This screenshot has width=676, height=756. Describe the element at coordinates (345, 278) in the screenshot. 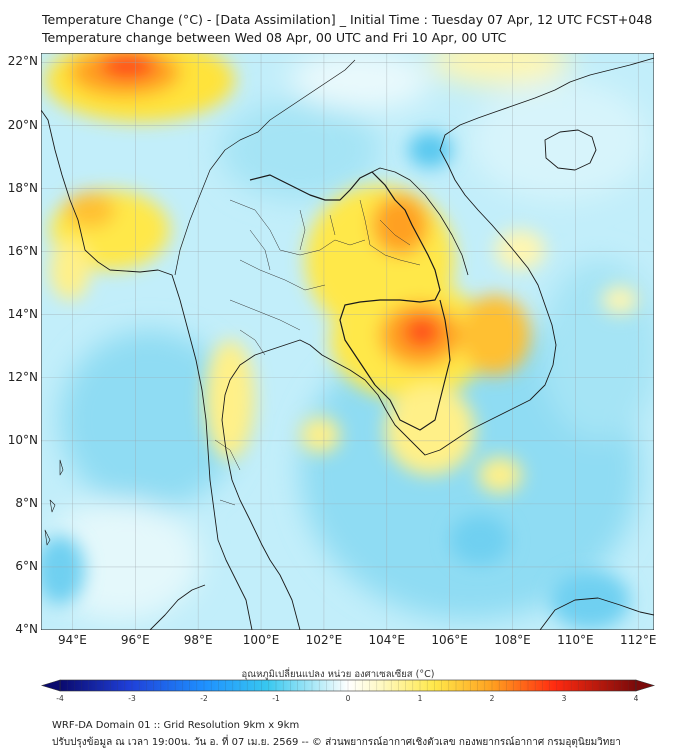

I see `border-laos-thailand` at that location.